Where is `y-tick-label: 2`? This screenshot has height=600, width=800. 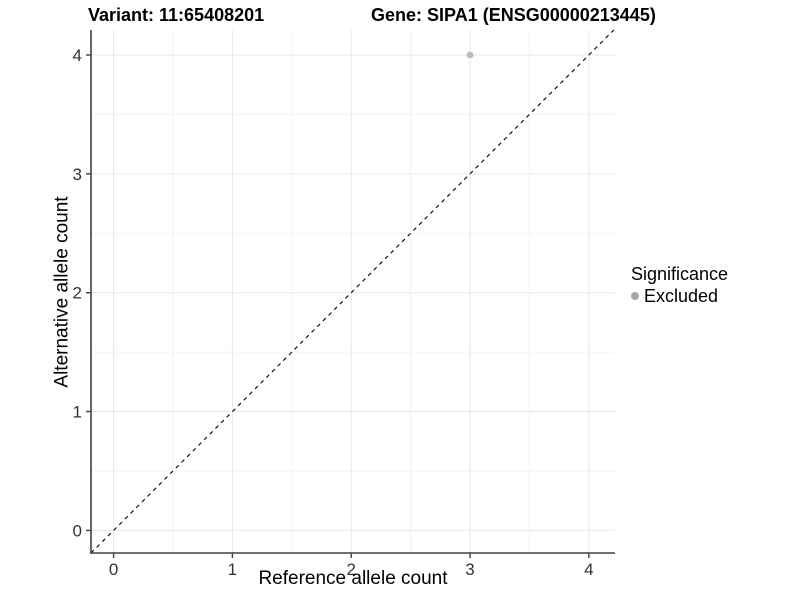 y-tick-label: 2 is located at coordinates (77, 293).